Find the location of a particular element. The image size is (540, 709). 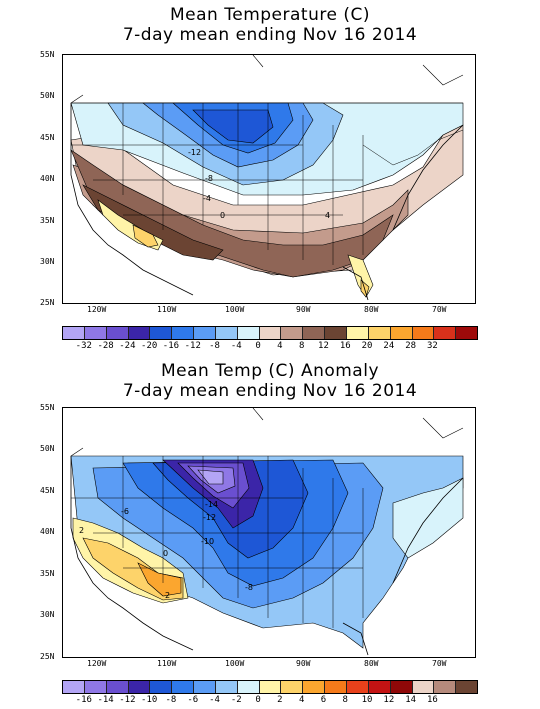

map2-colorbar-tick-label: -10 is located at coordinates (149, 700).